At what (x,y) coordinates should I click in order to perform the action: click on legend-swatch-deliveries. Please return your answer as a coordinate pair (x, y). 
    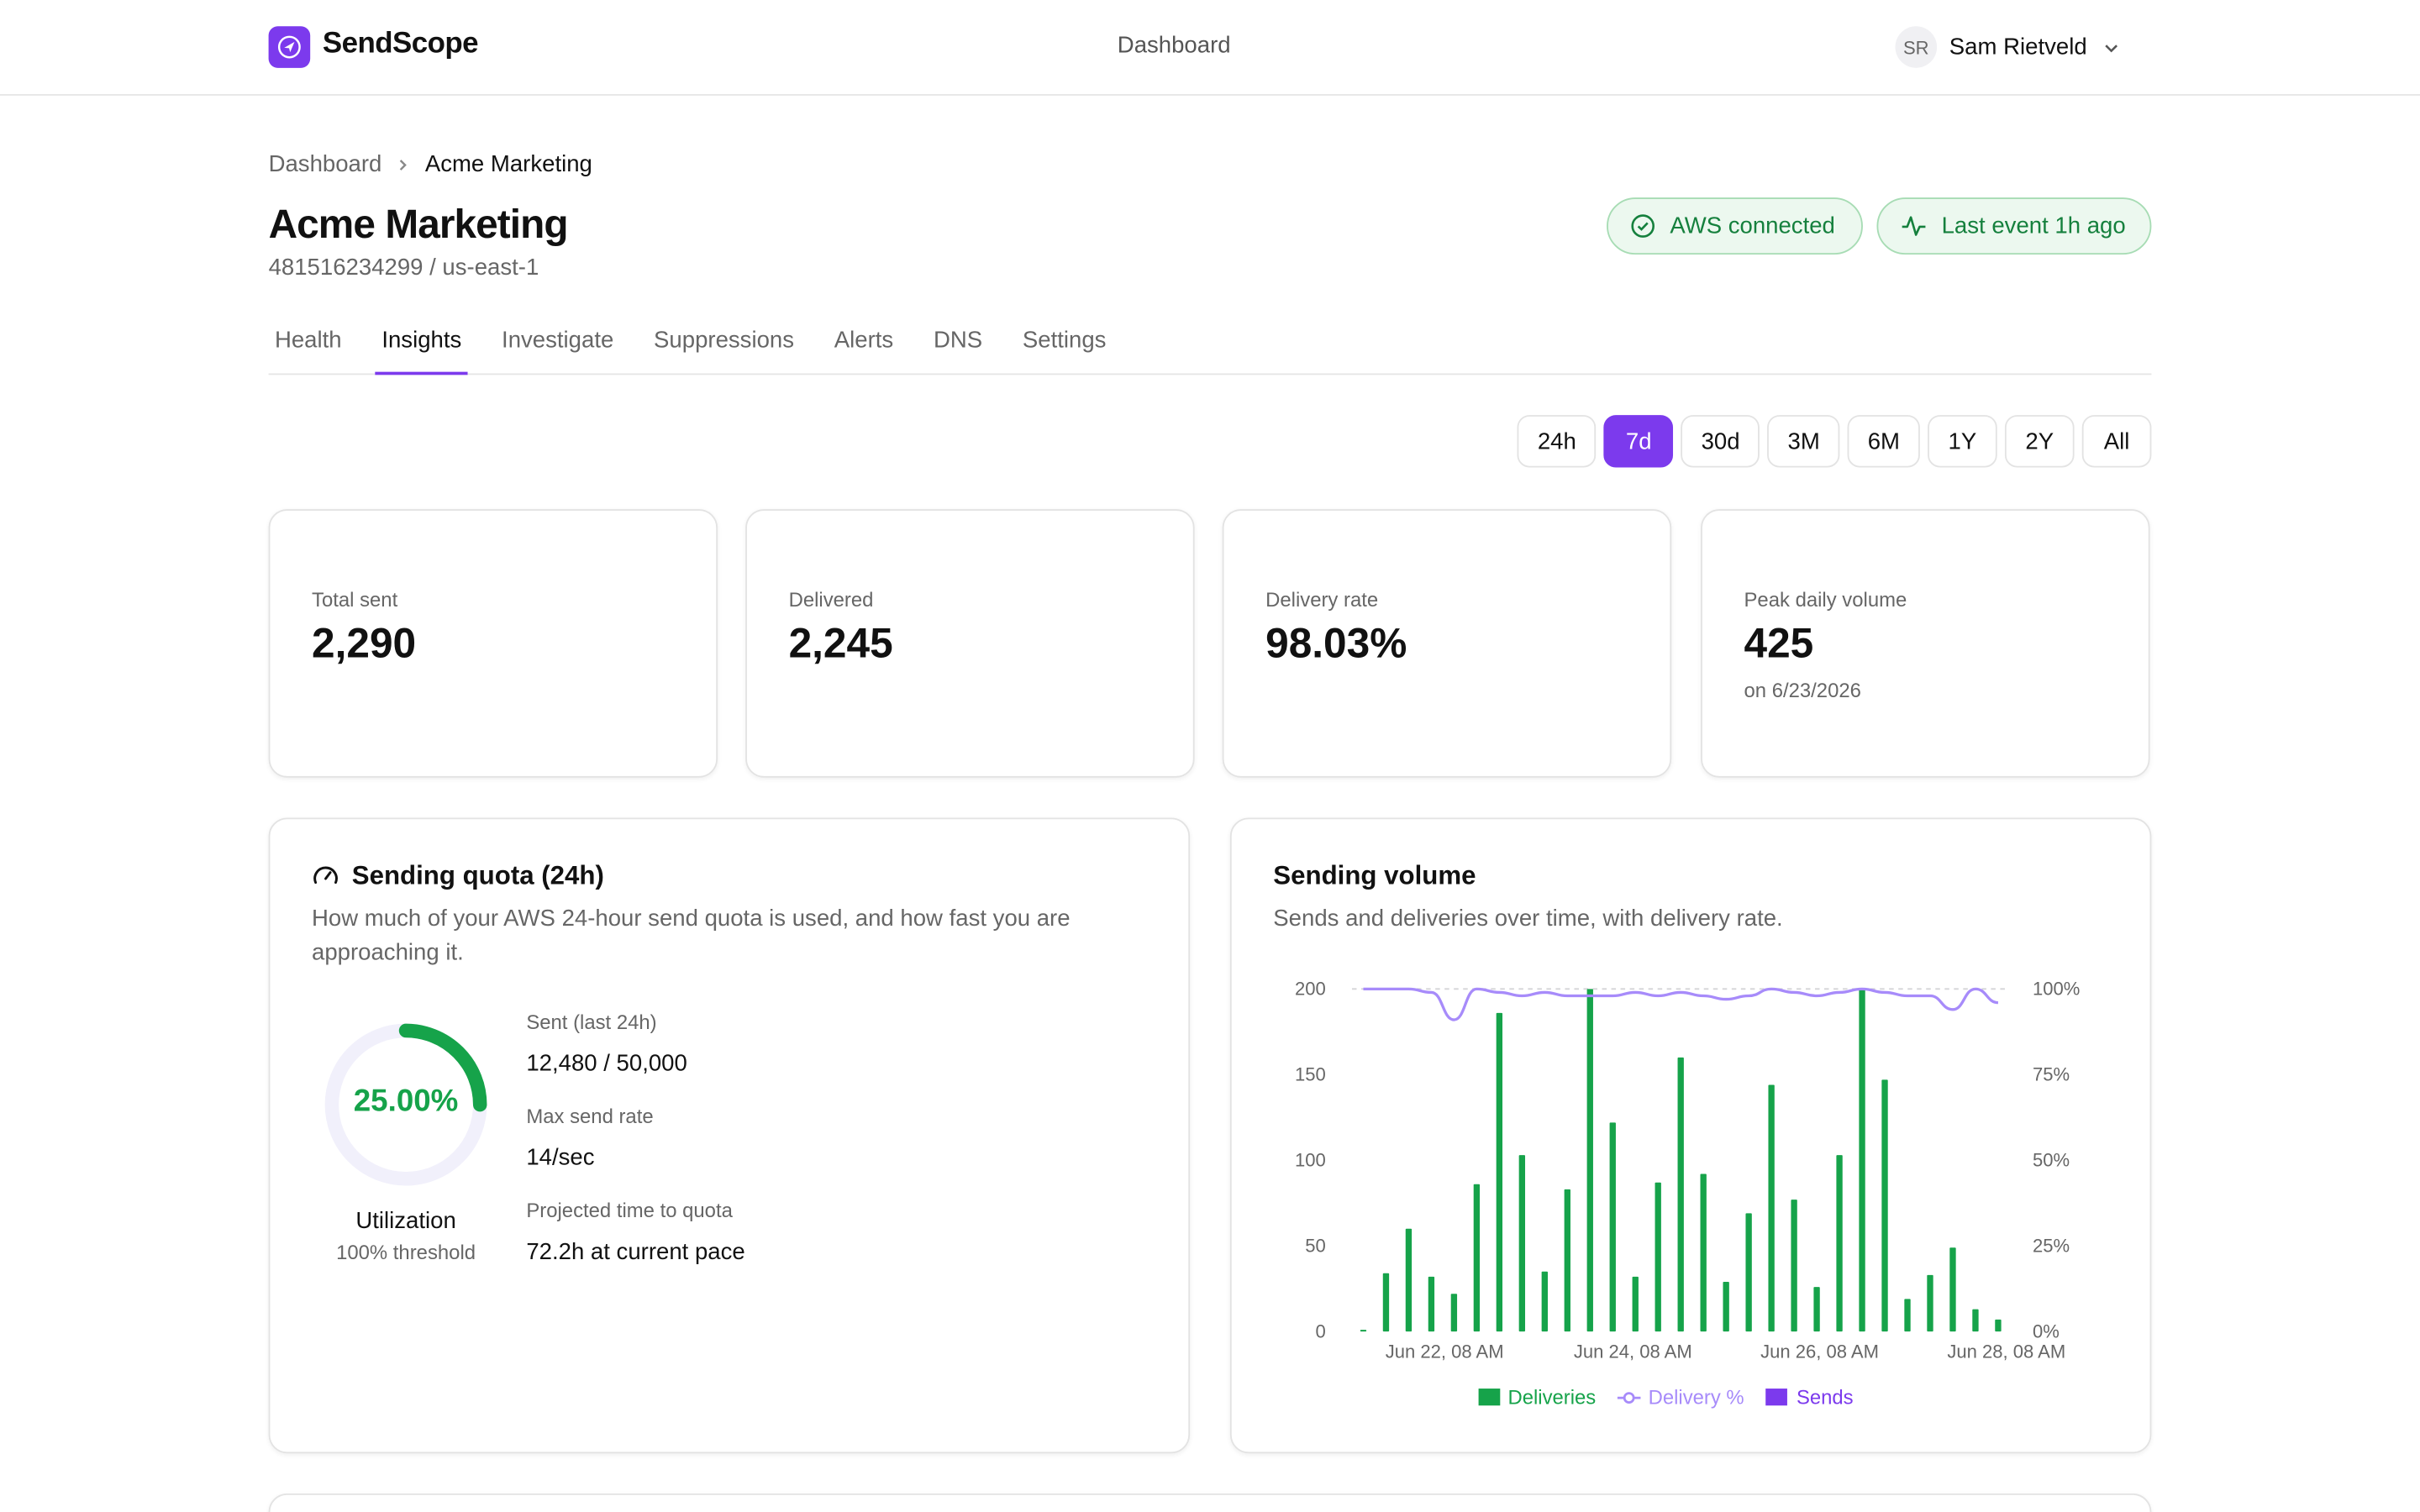
    Looking at the image, I should click on (1489, 1397).